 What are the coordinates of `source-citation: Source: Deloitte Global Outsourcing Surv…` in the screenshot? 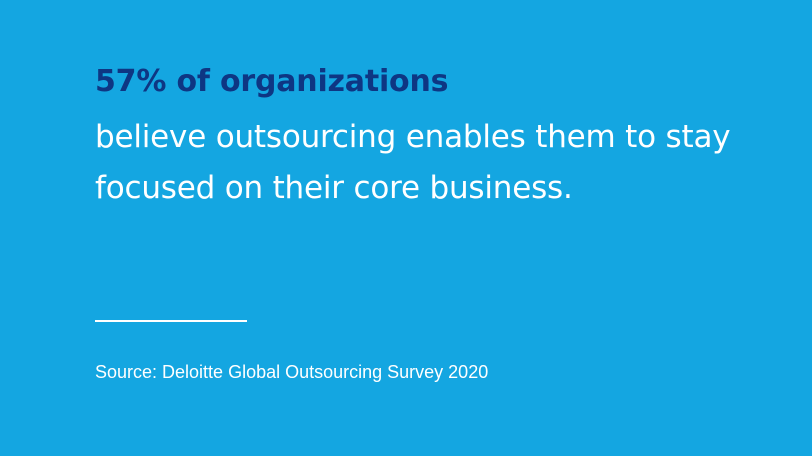 It's located at (292, 372).